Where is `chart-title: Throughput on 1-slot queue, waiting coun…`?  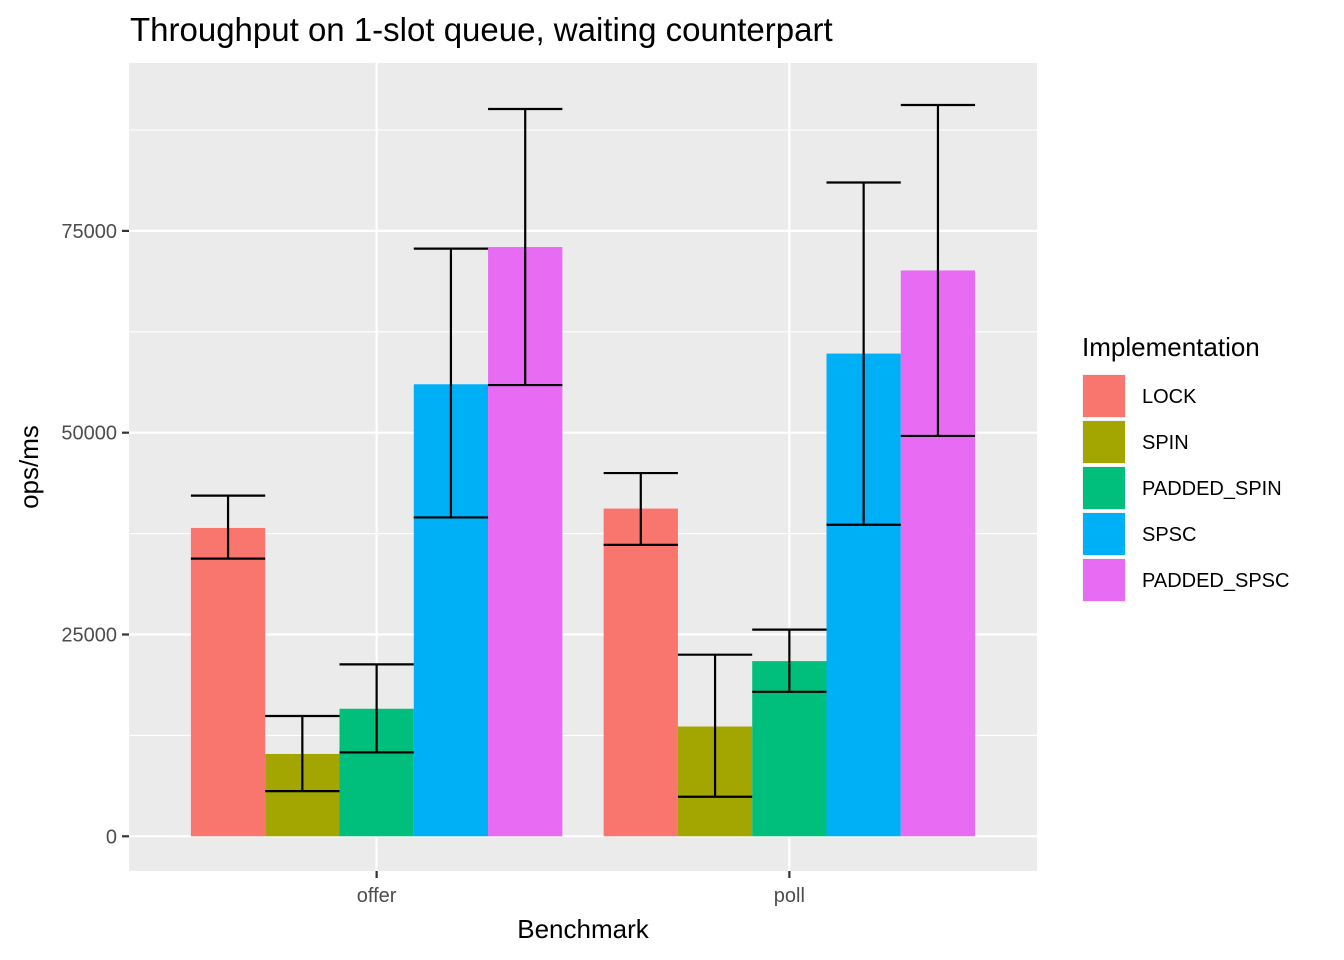
chart-title: Throughput on 1-slot queue, waiting coun… is located at coordinates (481, 29).